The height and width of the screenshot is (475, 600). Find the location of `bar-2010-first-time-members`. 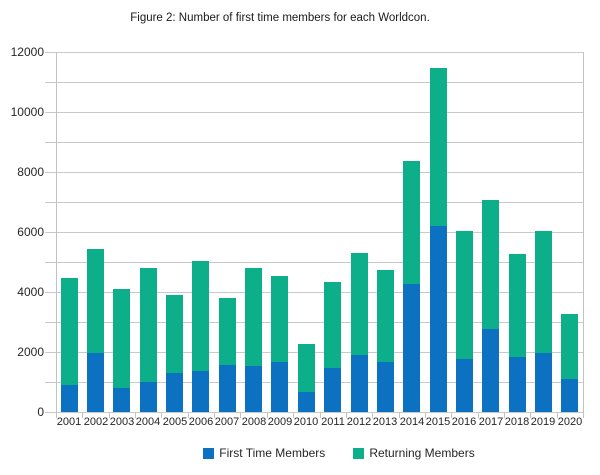

bar-2010-first-time-members is located at coordinates (306, 402).